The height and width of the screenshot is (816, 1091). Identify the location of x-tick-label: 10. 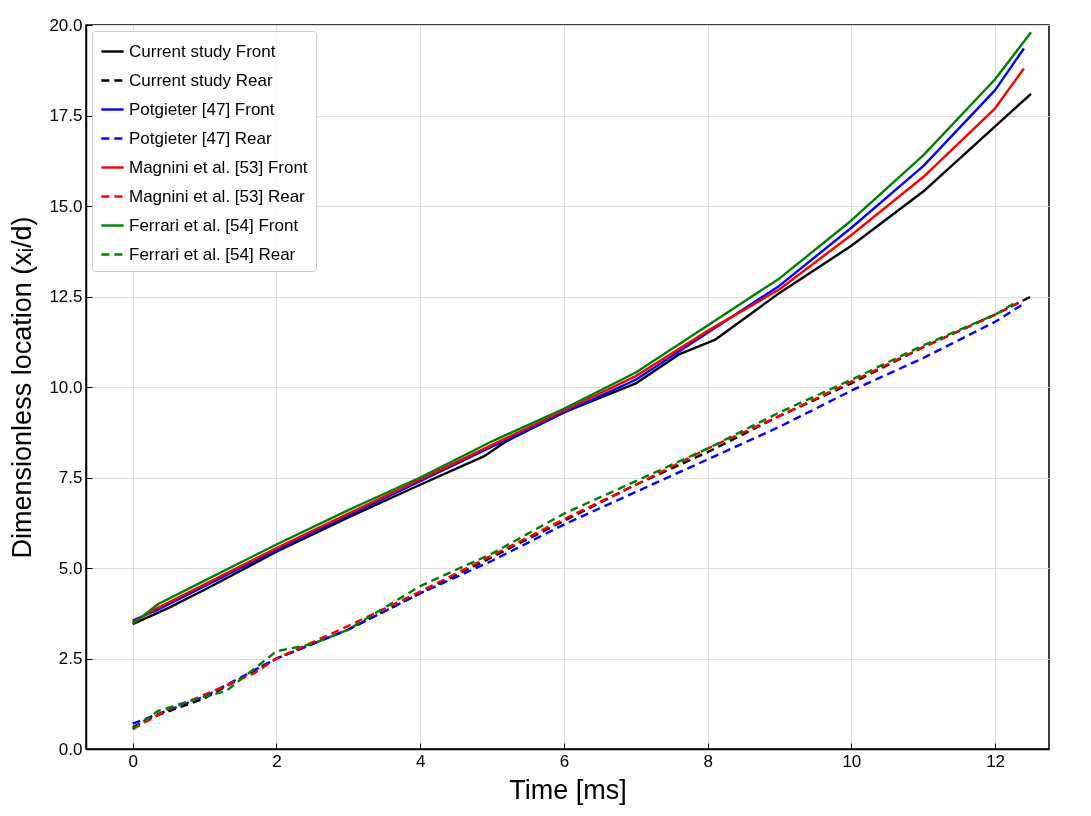
(852, 761).